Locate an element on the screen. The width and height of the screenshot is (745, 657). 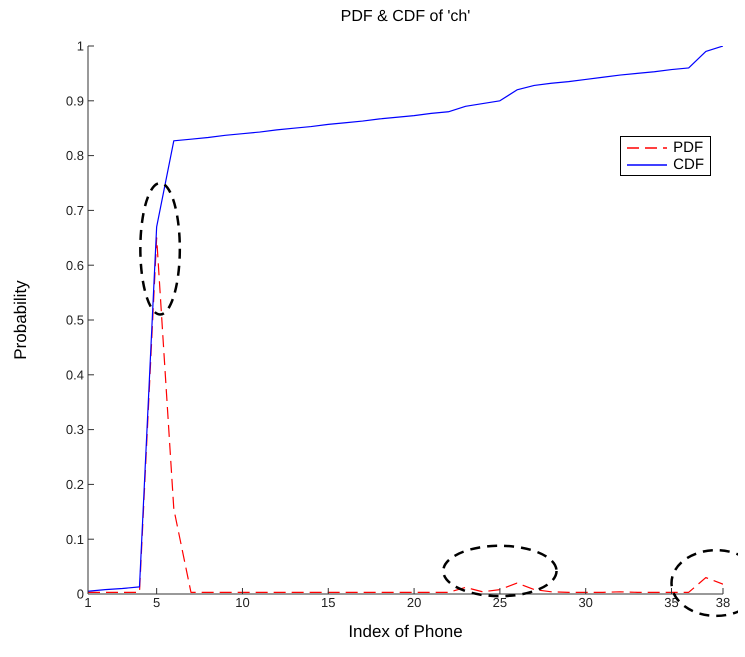
y-tick-label: 0.1 is located at coordinates (75, 539).